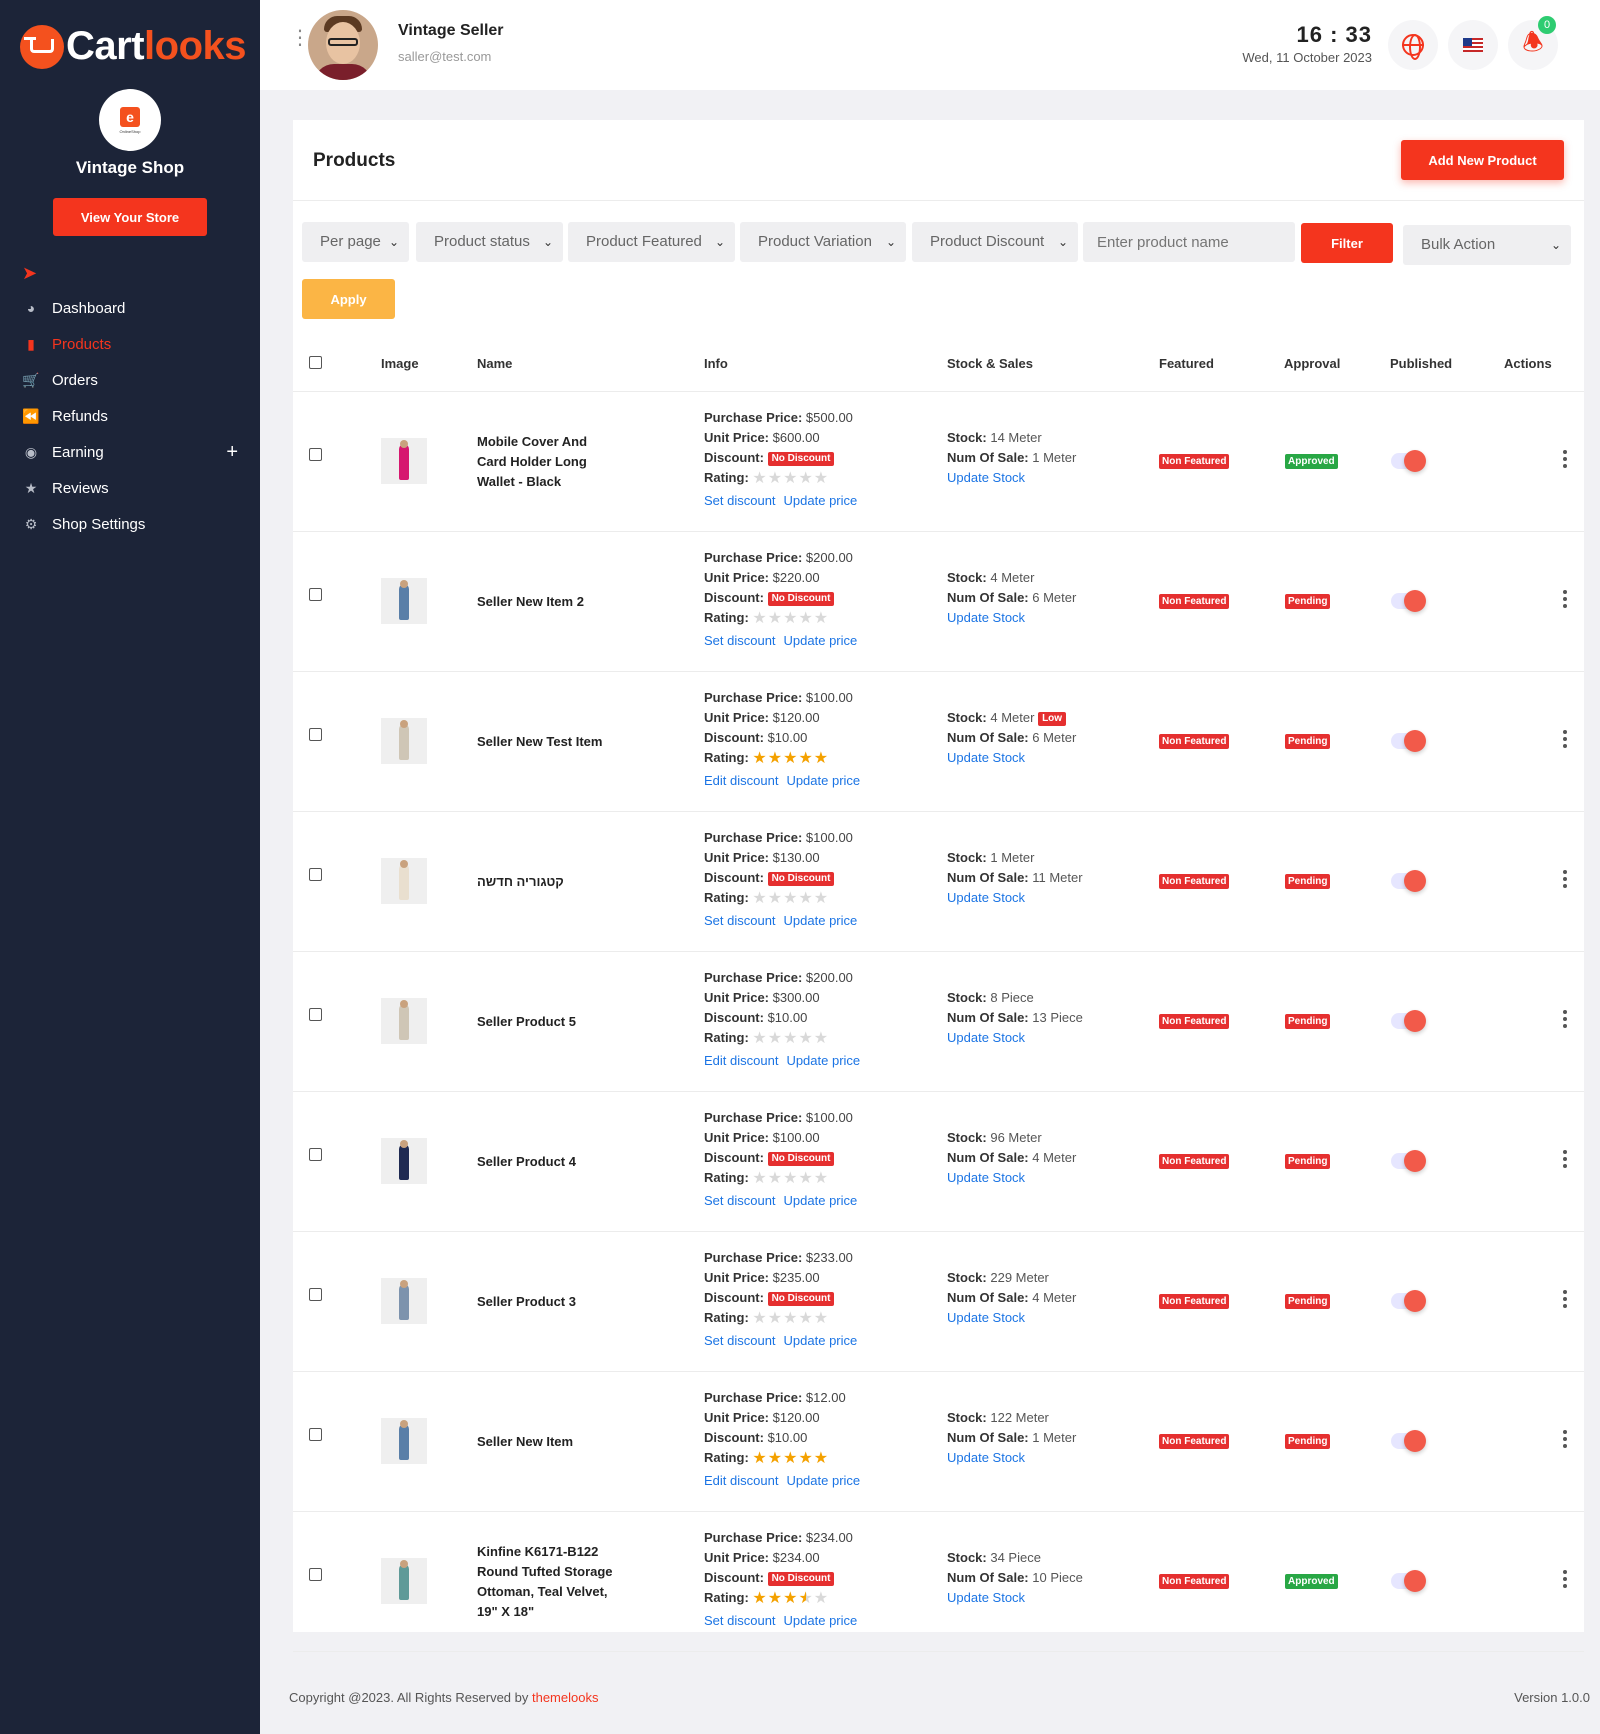  I want to click on product-name: Seller New Item, so click(525, 1441).